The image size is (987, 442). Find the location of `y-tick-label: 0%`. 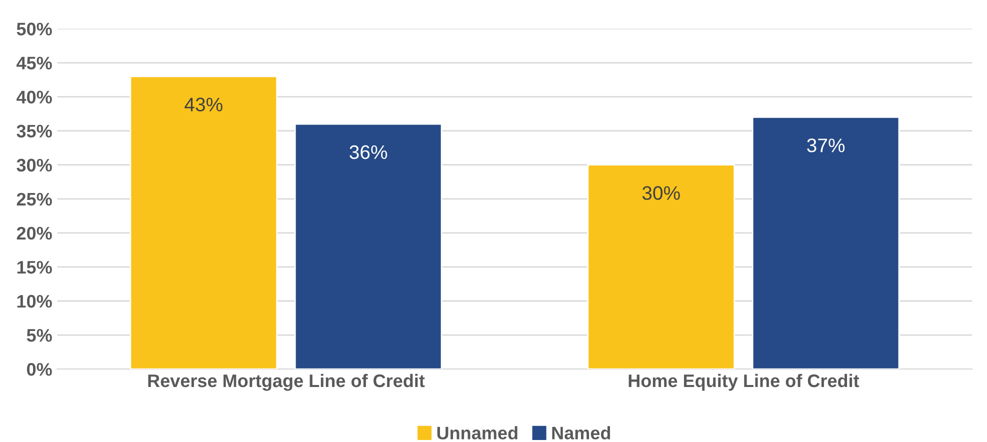

y-tick-label: 0% is located at coordinates (39, 369).